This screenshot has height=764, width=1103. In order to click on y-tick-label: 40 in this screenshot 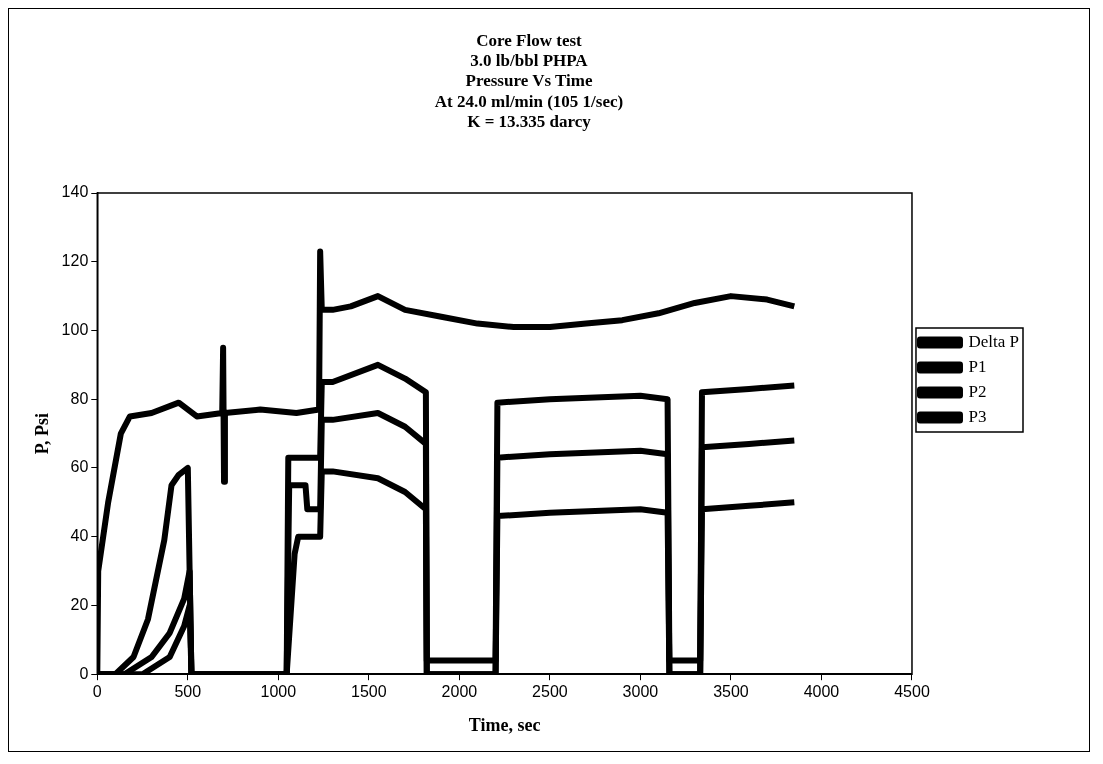, I will do `click(79, 536)`.